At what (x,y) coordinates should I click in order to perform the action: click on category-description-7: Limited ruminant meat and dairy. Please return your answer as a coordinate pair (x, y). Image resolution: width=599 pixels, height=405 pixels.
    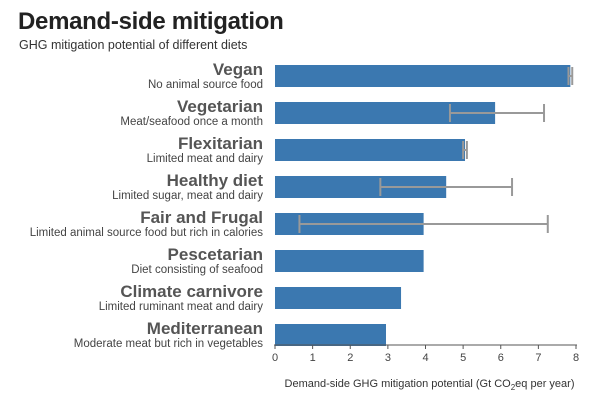
    Looking at the image, I should click on (181, 307).